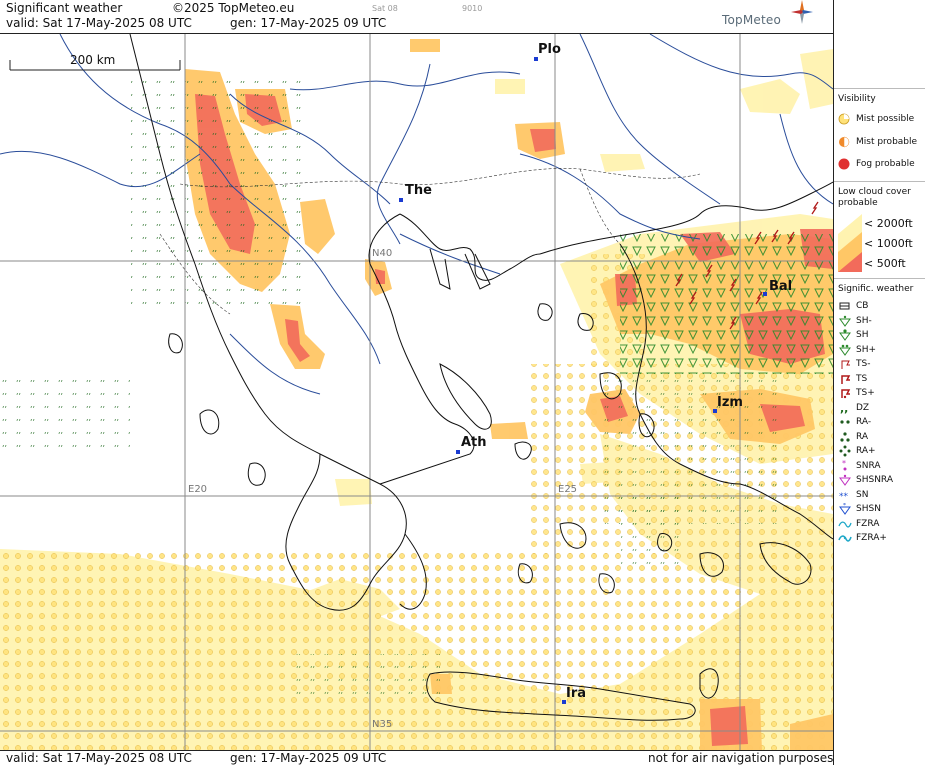 Image resolution: width=925 pixels, height=766 pixels. I want to click on legend-sigwx-snra: * SNRA, so click(859, 466).